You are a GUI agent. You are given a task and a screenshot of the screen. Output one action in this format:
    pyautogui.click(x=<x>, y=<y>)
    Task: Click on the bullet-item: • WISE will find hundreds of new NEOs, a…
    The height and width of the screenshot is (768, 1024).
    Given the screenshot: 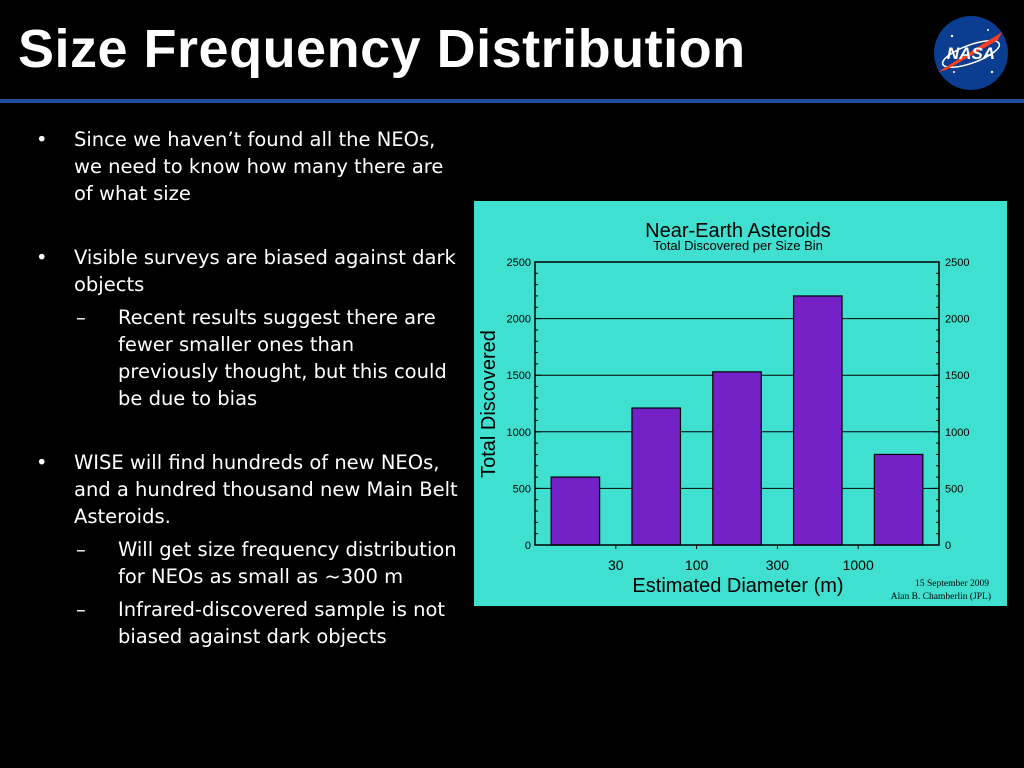 What is the action you would take?
    pyautogui.click(x=245, y=549)
    